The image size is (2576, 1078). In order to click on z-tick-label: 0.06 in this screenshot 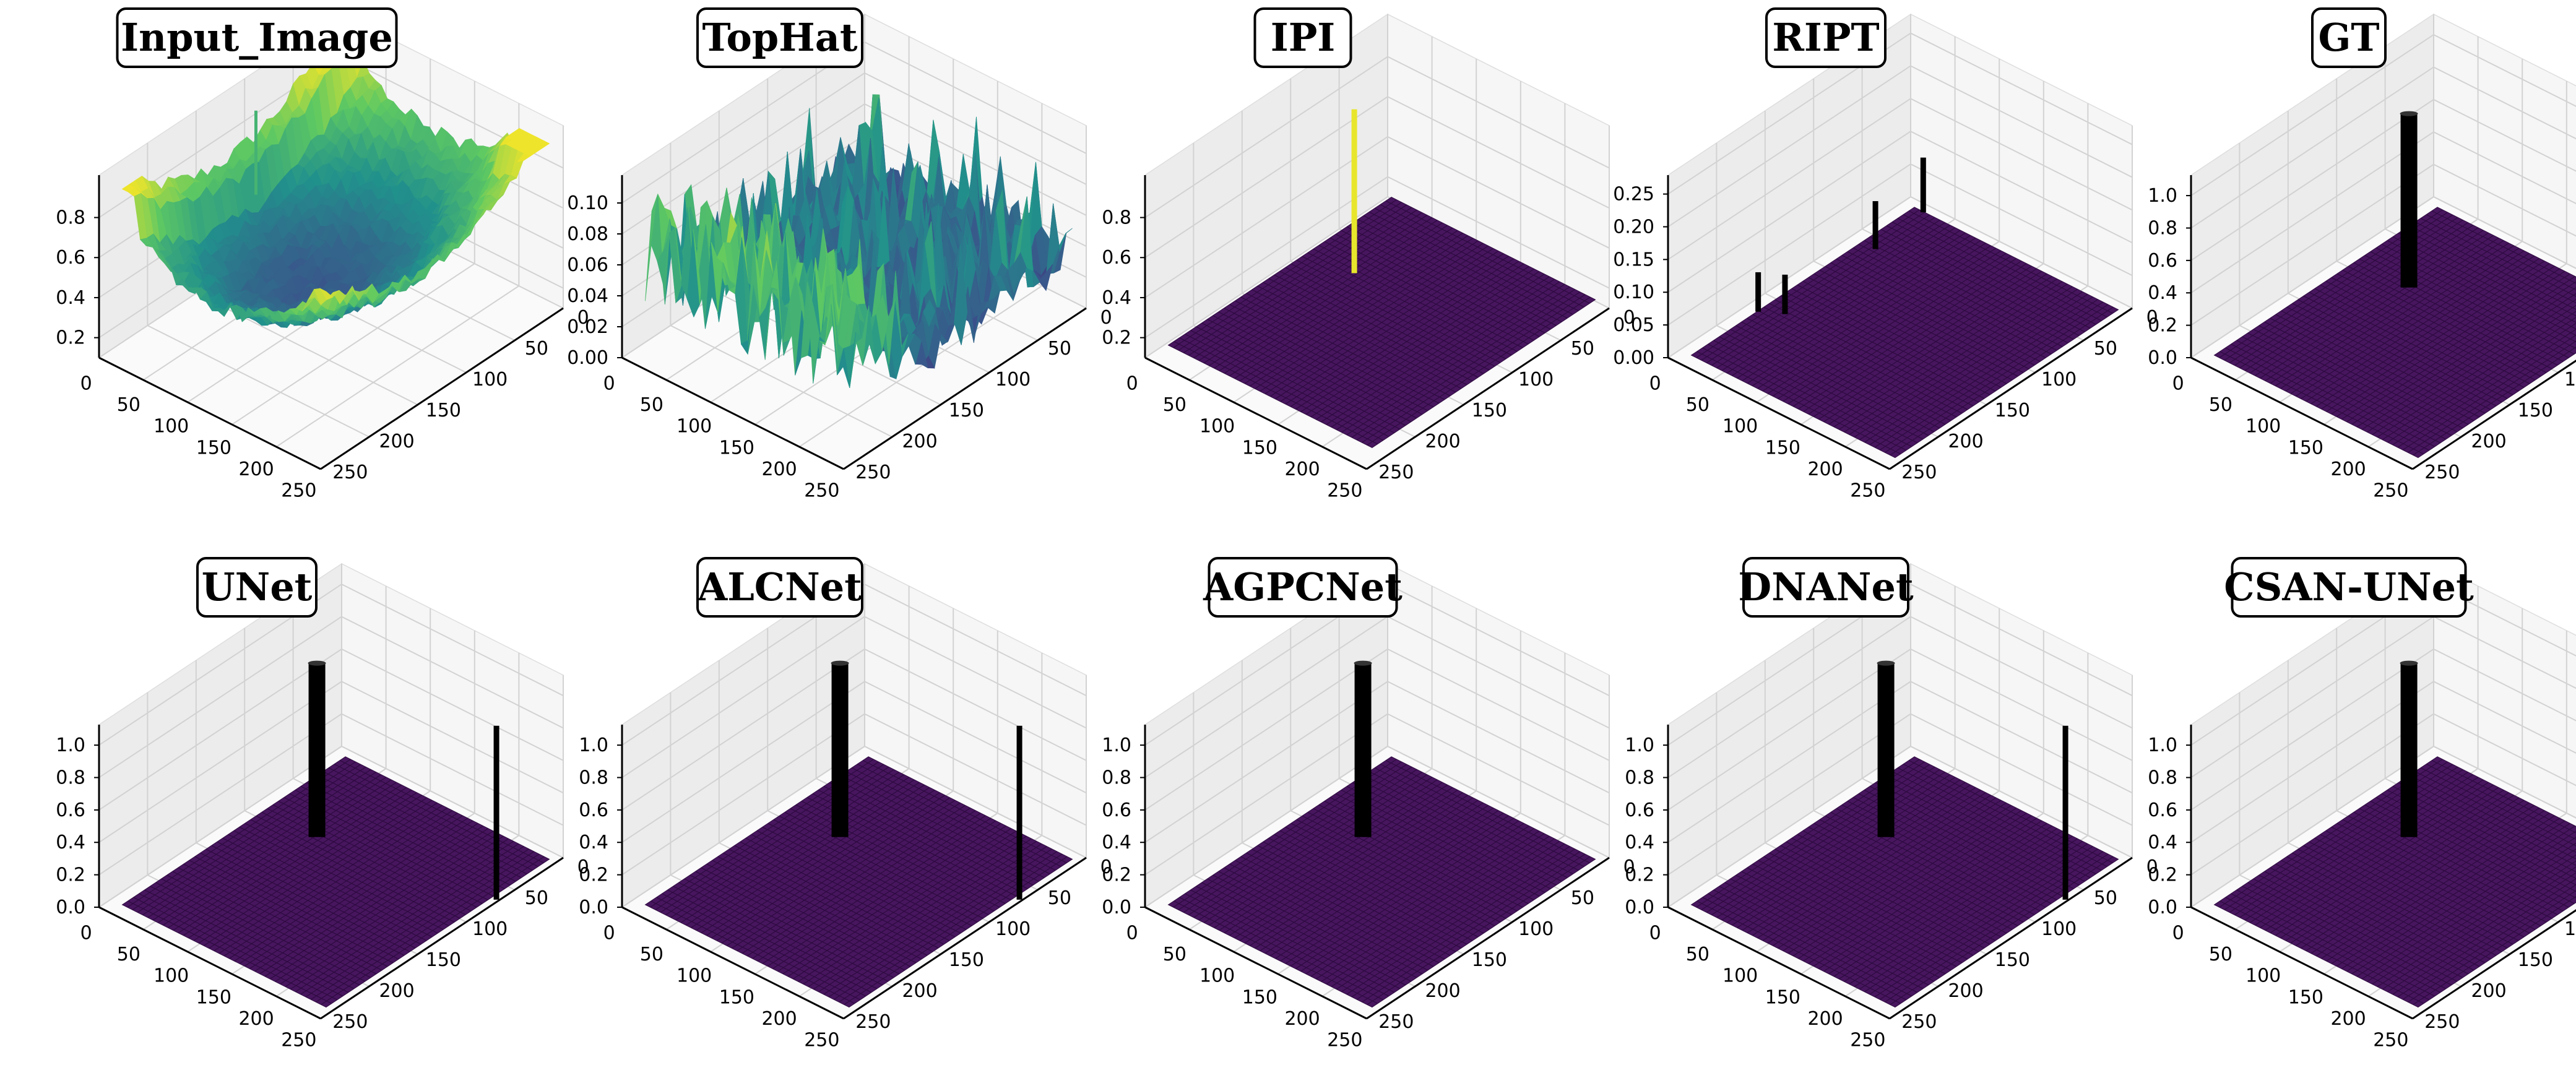, I will do `click(587, 265)`.